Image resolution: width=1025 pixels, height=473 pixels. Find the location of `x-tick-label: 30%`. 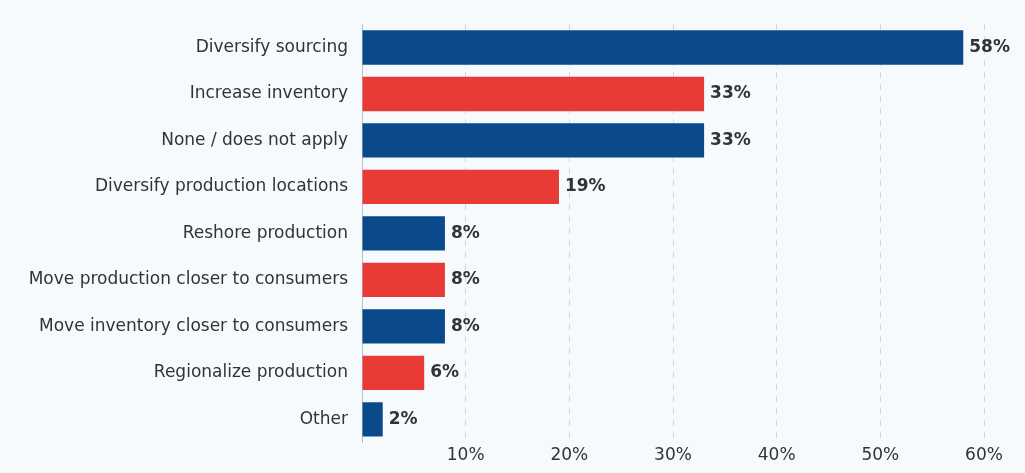

x-tick-label: 30% is located at coordinates (673, 454).